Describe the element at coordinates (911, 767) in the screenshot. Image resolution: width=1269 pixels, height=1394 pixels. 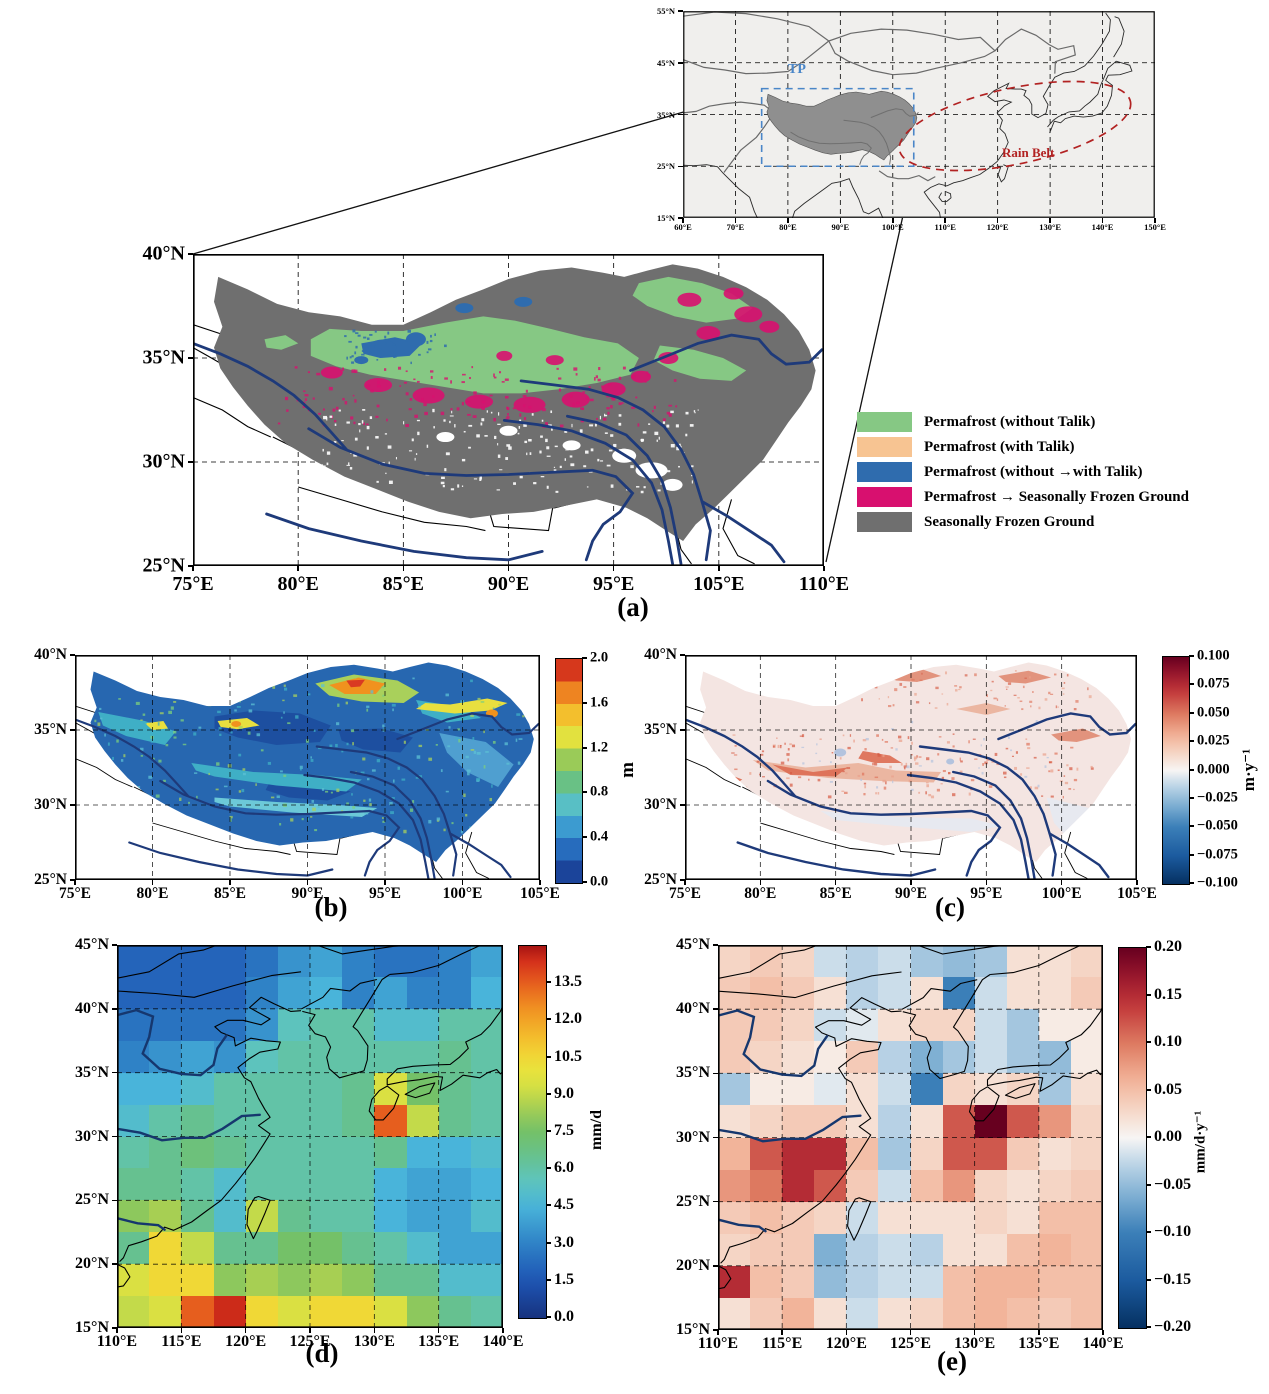
I see `panel-c-map` at that location.